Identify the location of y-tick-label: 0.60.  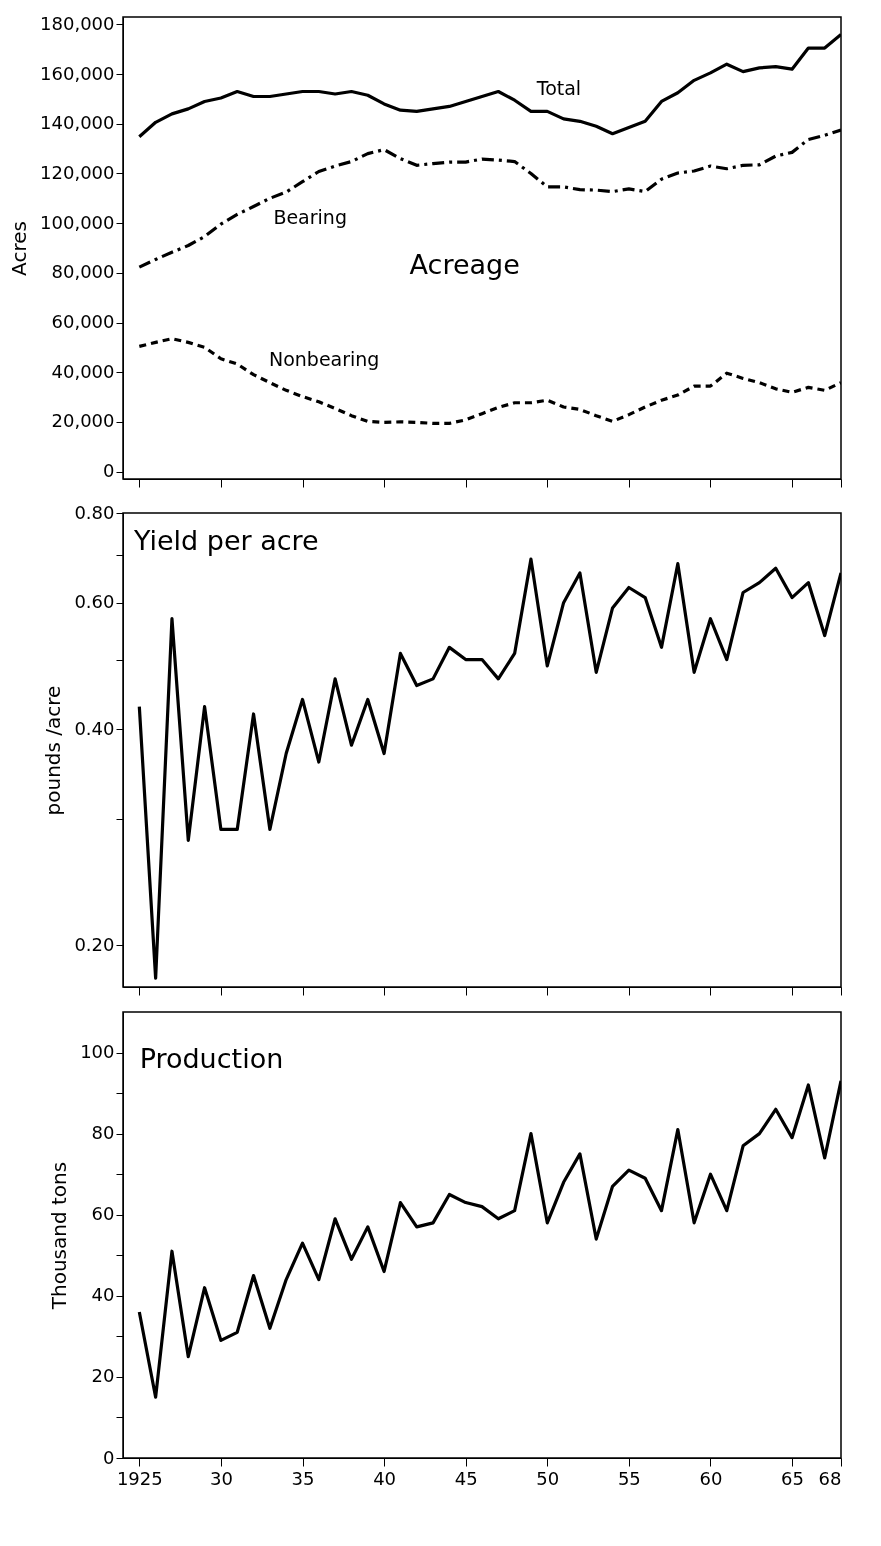
(94, 602).